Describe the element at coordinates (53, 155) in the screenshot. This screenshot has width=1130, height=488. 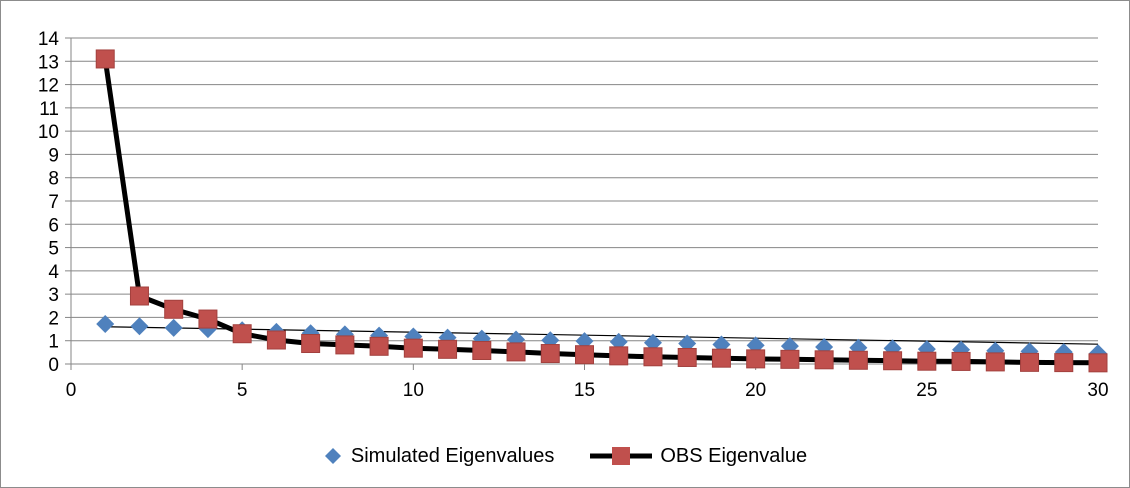
I see `y-tick-label: 9` at that location.